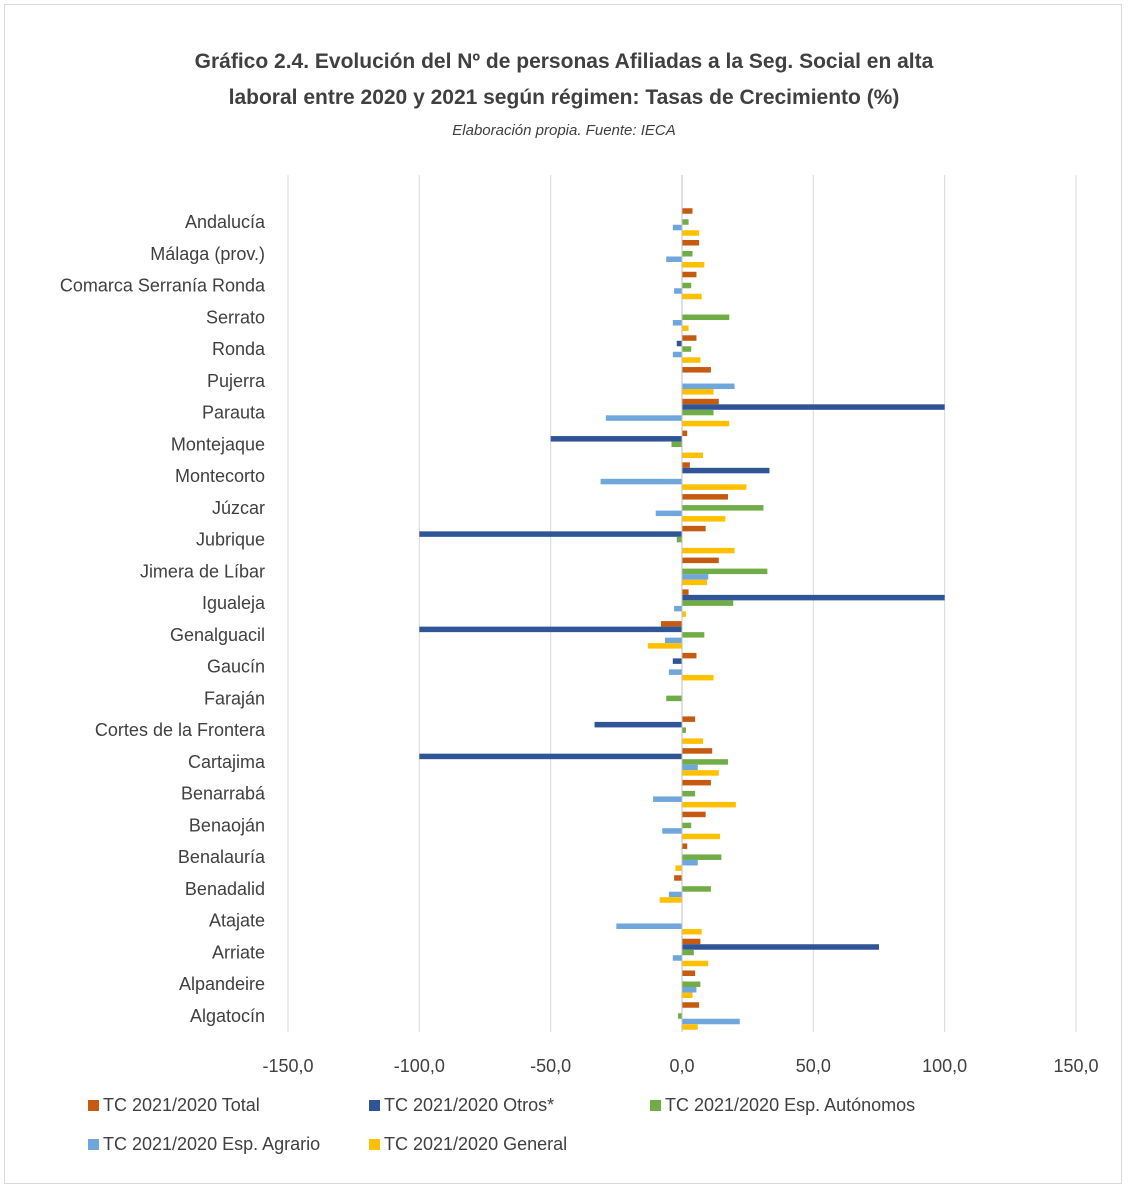 This screenshot has height=1189, width=1128. I want to click on category-label: Cartajima, so click(227, 762).